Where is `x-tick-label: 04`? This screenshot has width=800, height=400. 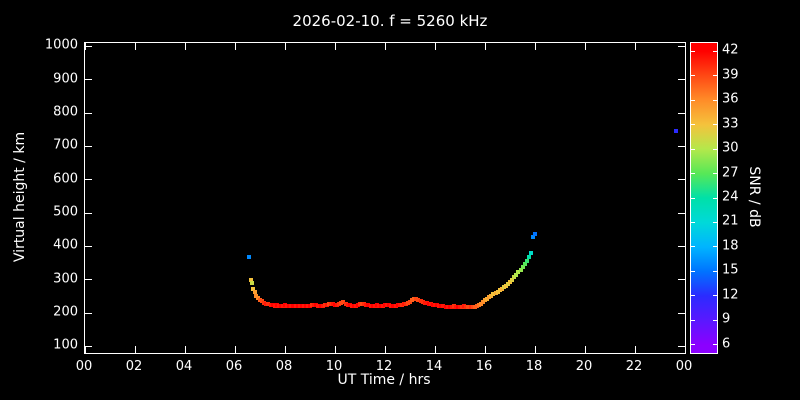
x-tick-label: 04 is located at coordinates (184, 366).